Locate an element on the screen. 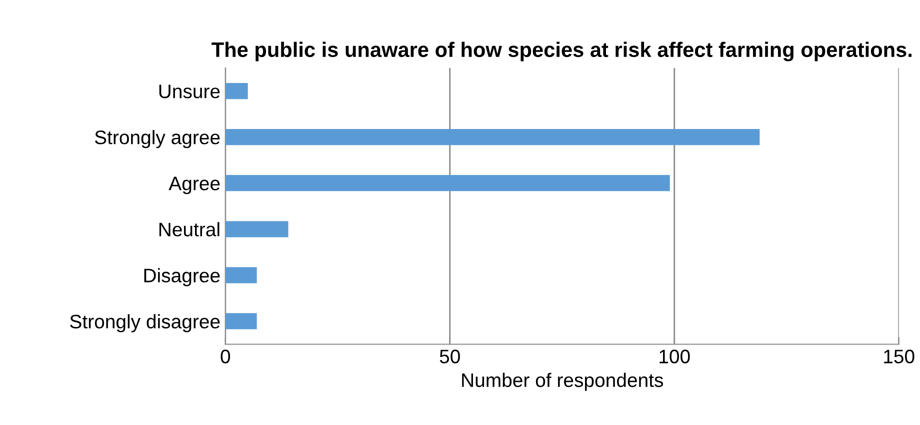 Image resolution: width=920 pixels, height=425 pixels. y-tick-label: Neutral is located at coordinates (189, 229).